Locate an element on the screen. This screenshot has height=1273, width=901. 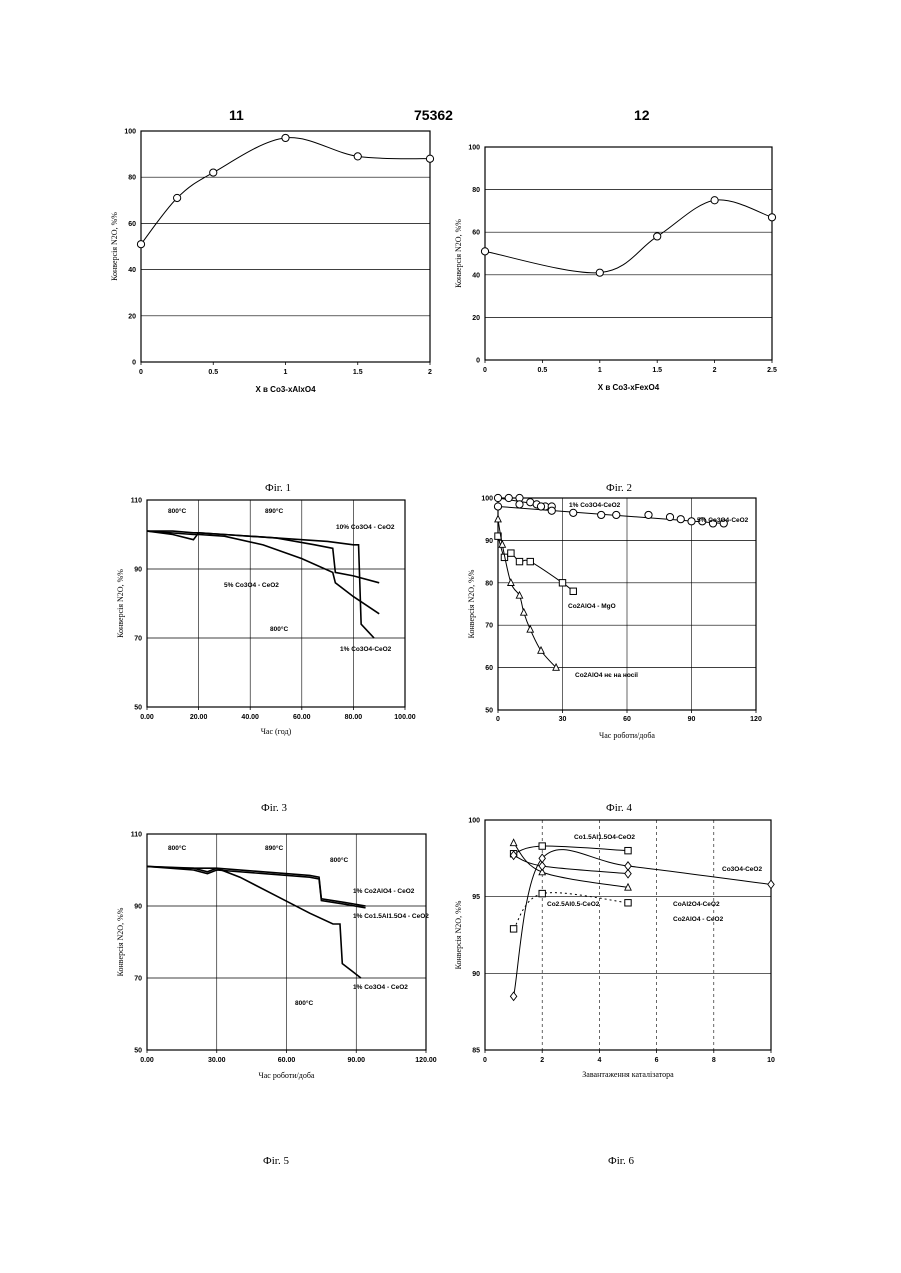
x-tick-label: 60 is located at coordinates (627, 719).